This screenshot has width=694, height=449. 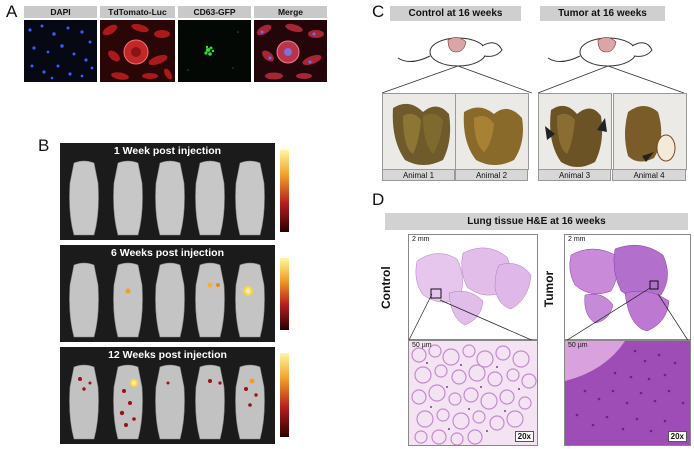 I want to click on bli-row-2-image: 6 Weeks post injection, so click(x=167, y=293).